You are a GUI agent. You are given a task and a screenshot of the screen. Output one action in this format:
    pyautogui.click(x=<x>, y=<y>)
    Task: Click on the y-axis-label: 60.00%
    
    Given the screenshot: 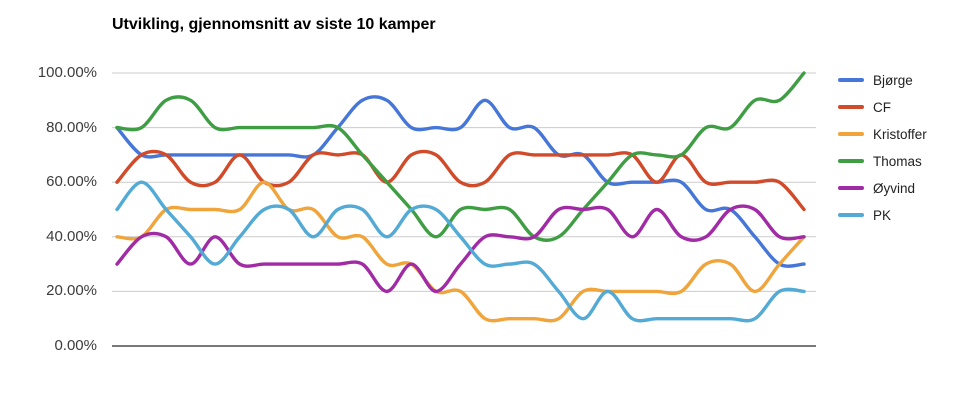 What is the action you would take?
    pyautogui.click(x=71, y=182)
    